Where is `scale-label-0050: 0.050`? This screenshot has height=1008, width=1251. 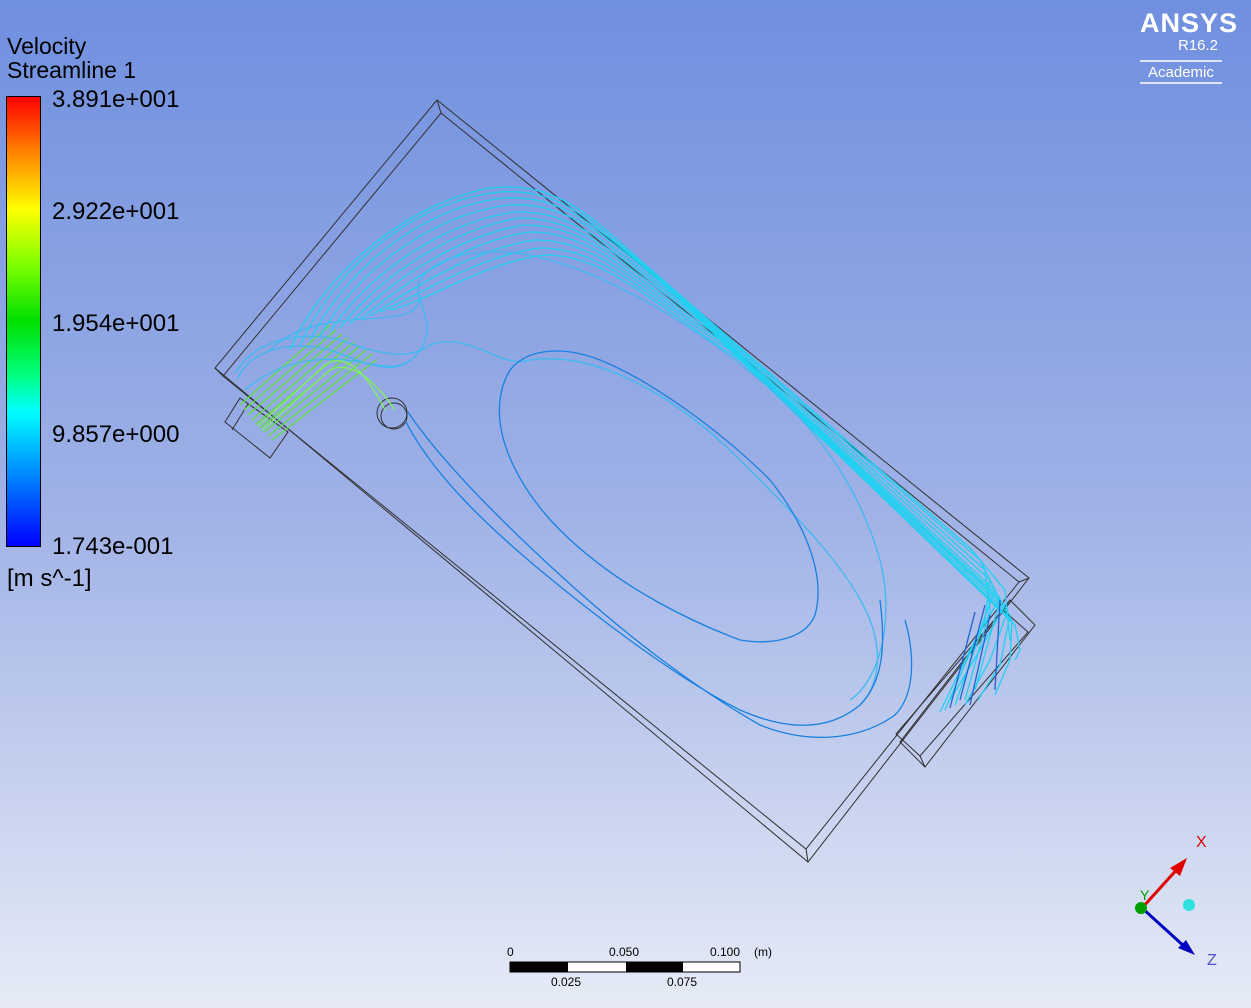
scale-label-0050: 0.050 is located at coordinates (624, 952).